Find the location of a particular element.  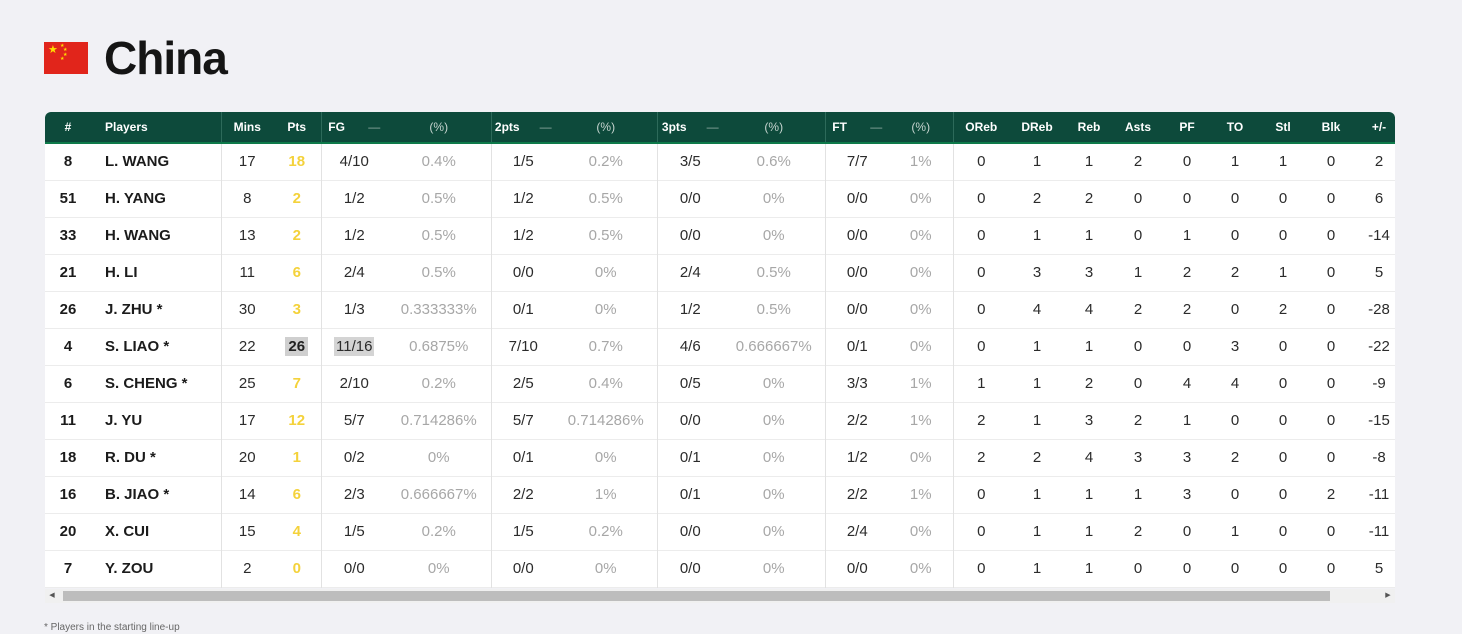

col-ft: FT — is located at coordinates (856, 128).